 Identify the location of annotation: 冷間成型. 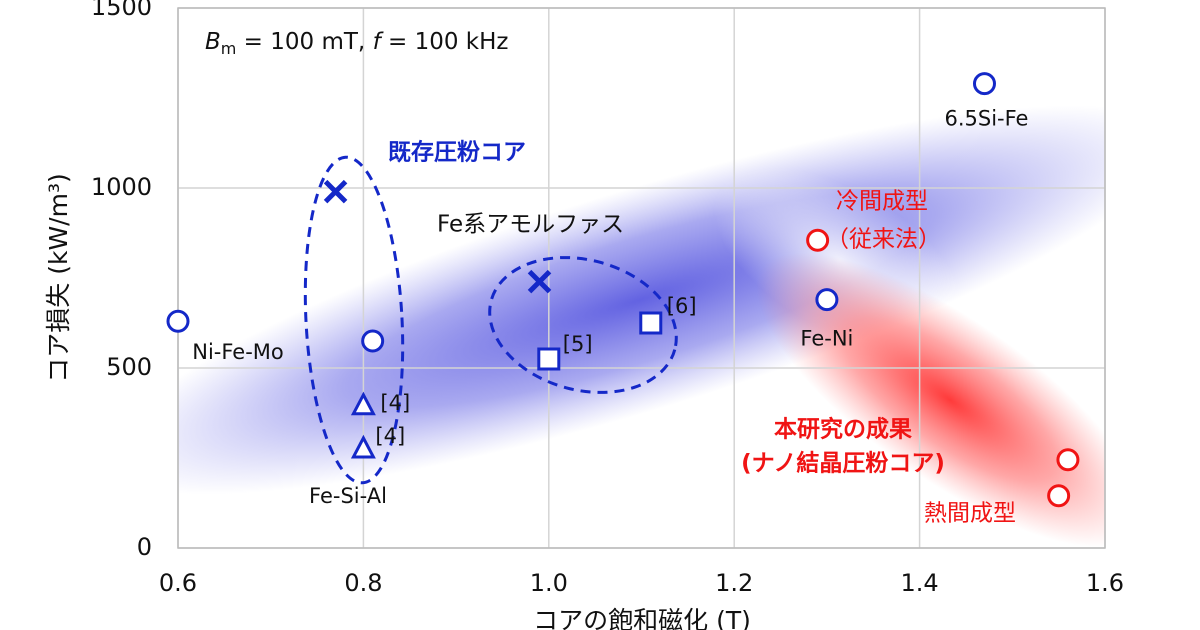
(882, 202).